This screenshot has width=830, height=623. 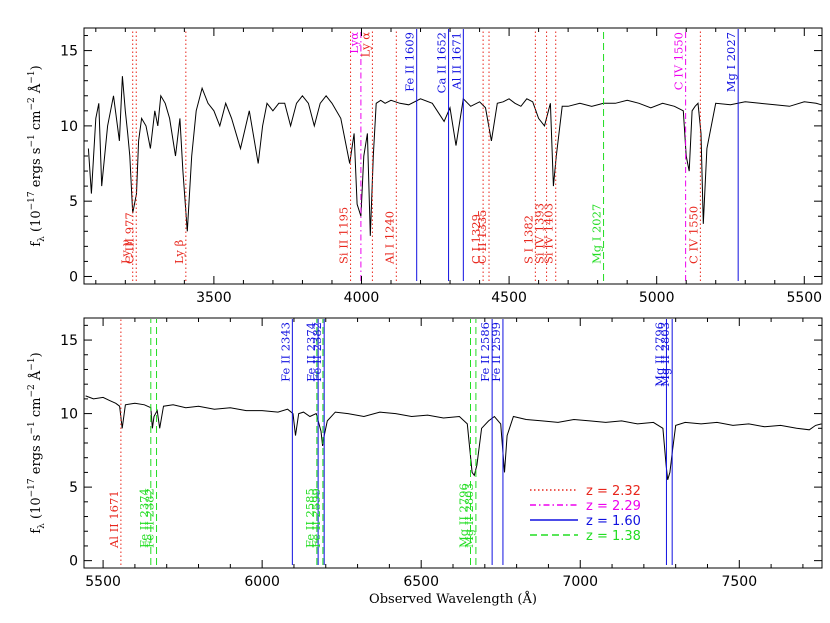 I want to click on absorption-line-label: C II 1335, so click(x=482, y=237).